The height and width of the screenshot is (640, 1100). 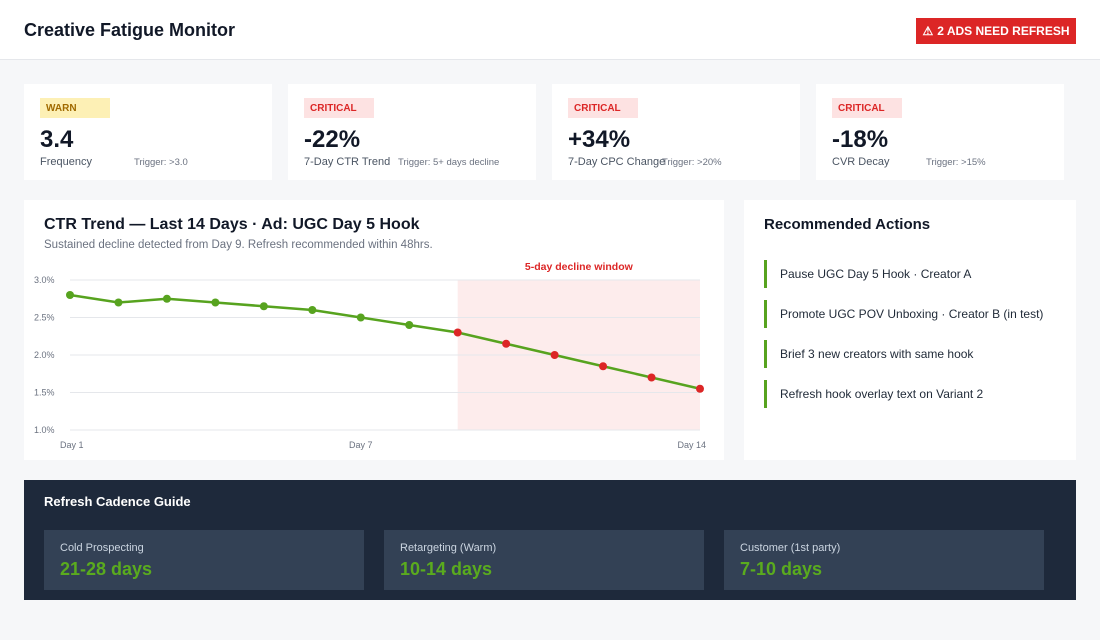 What do you see at coordinates (75, 108) in the screenshot?
I see `status-badge: WARN` at bounding box center [75, 108].